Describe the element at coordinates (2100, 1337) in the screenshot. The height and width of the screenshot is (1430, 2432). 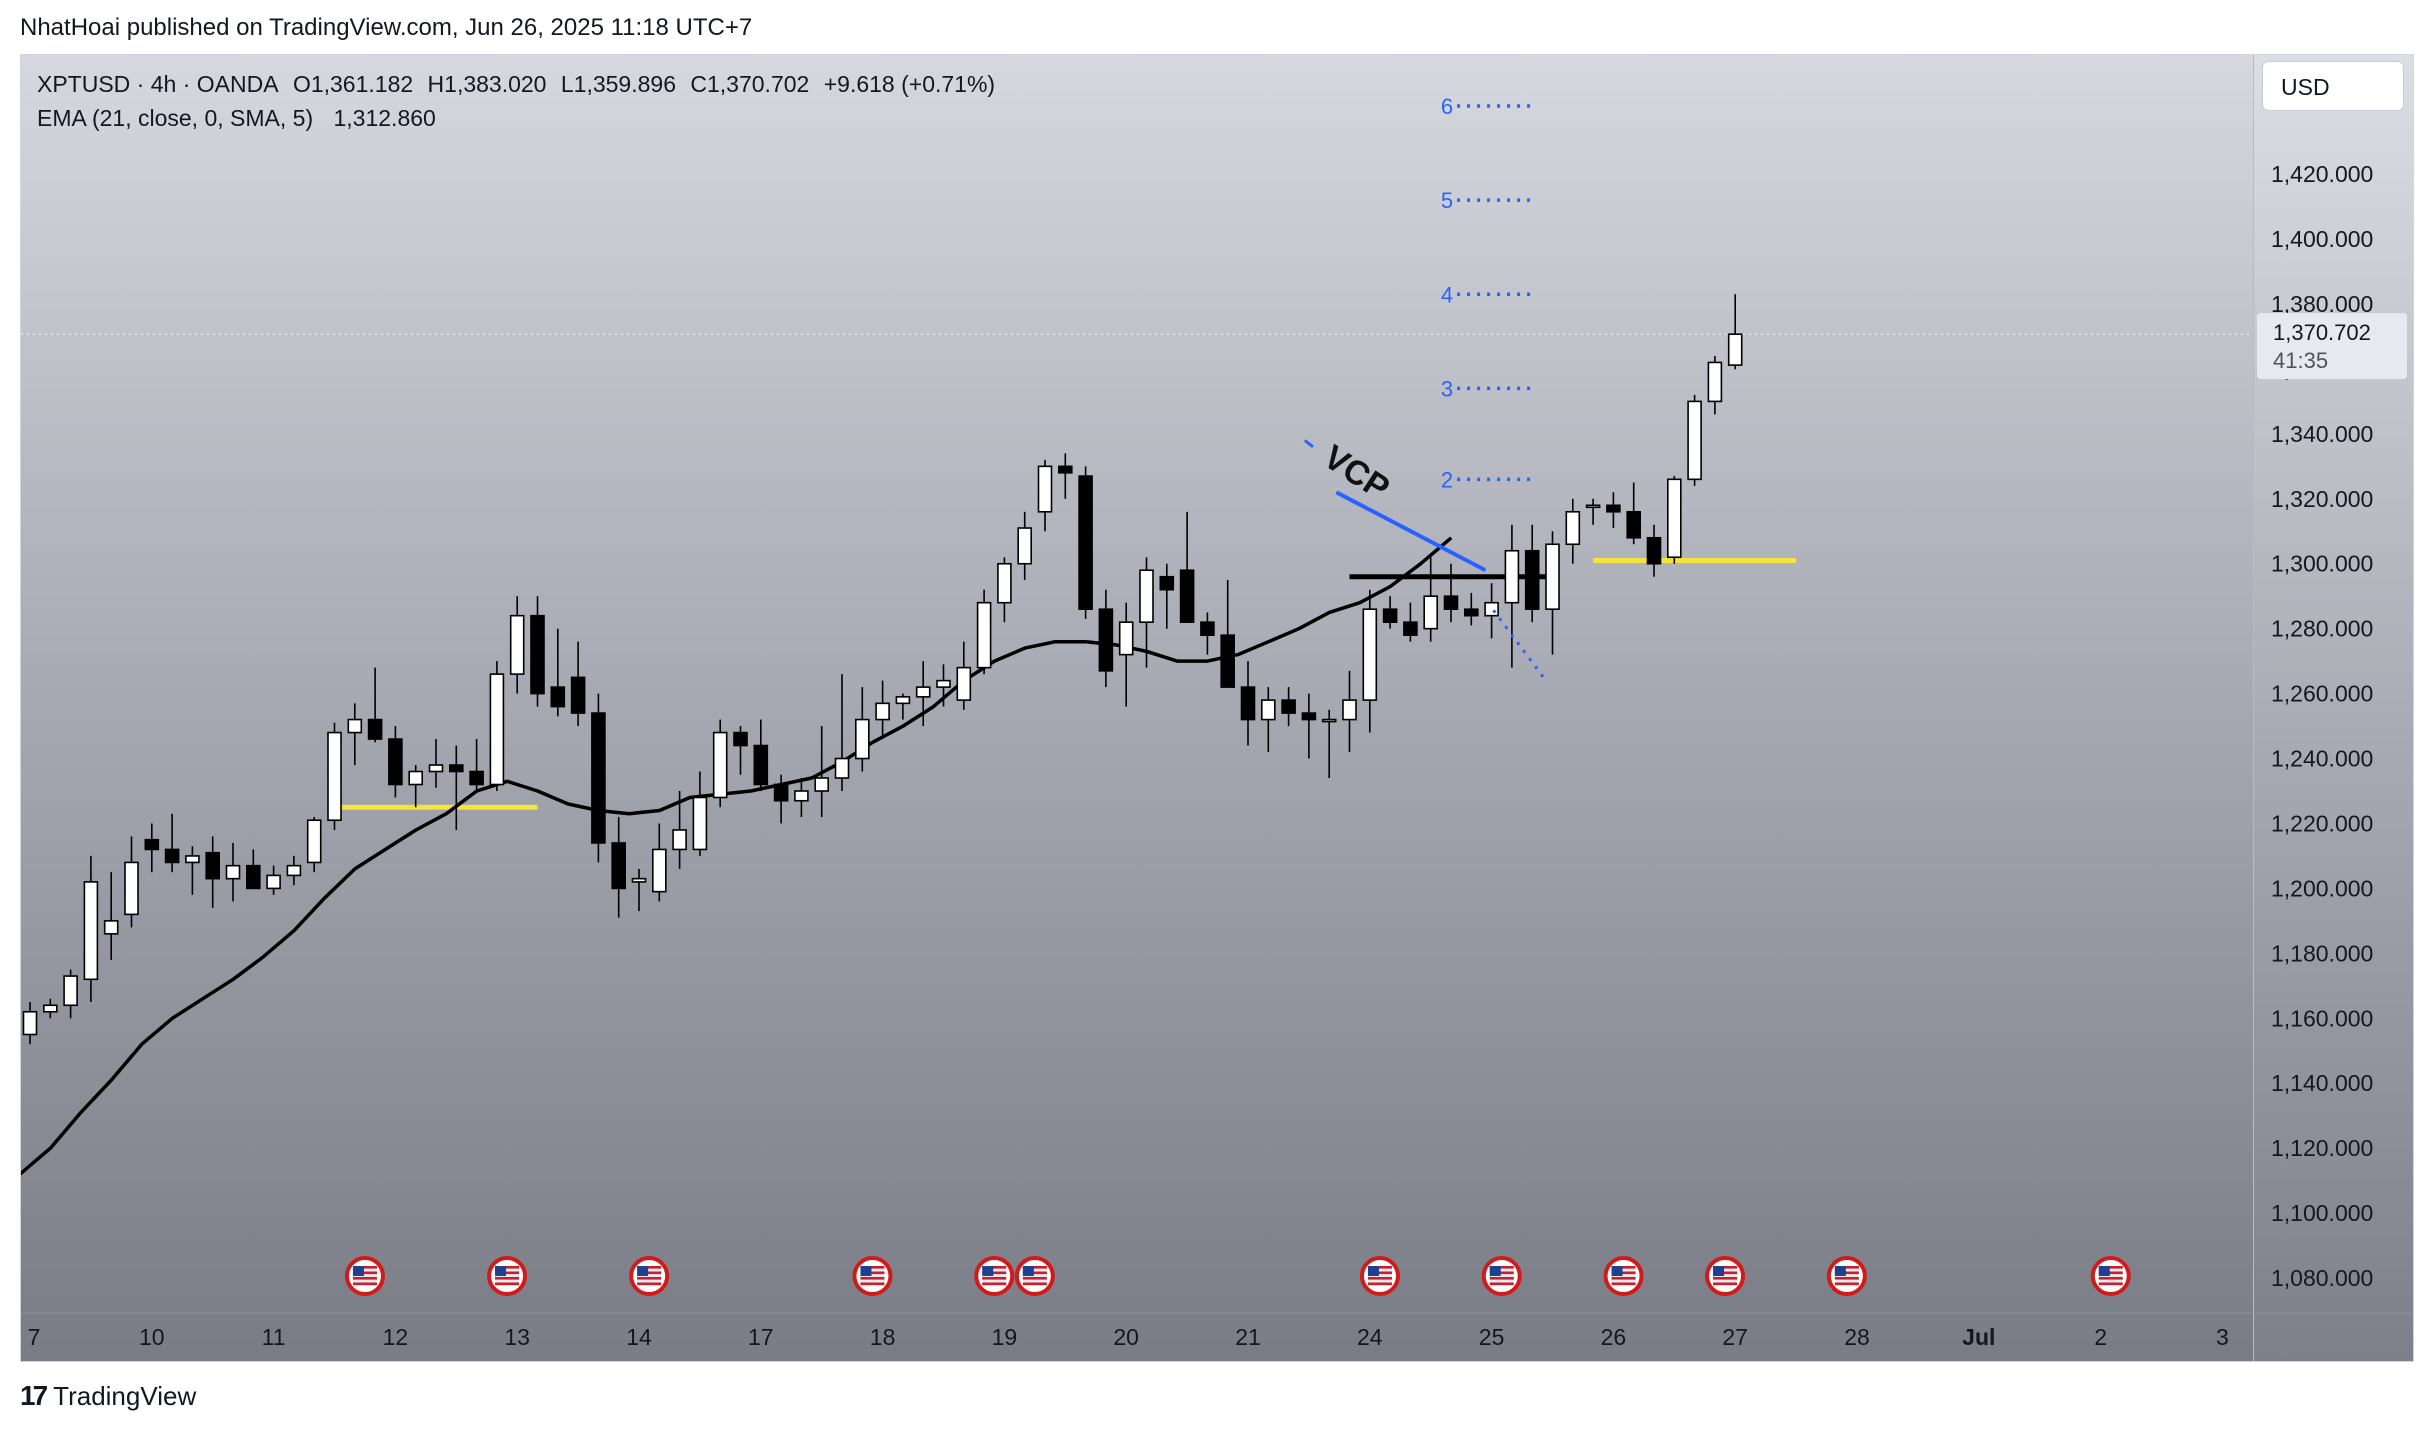
I see `time-tick-label: 2` at that location.